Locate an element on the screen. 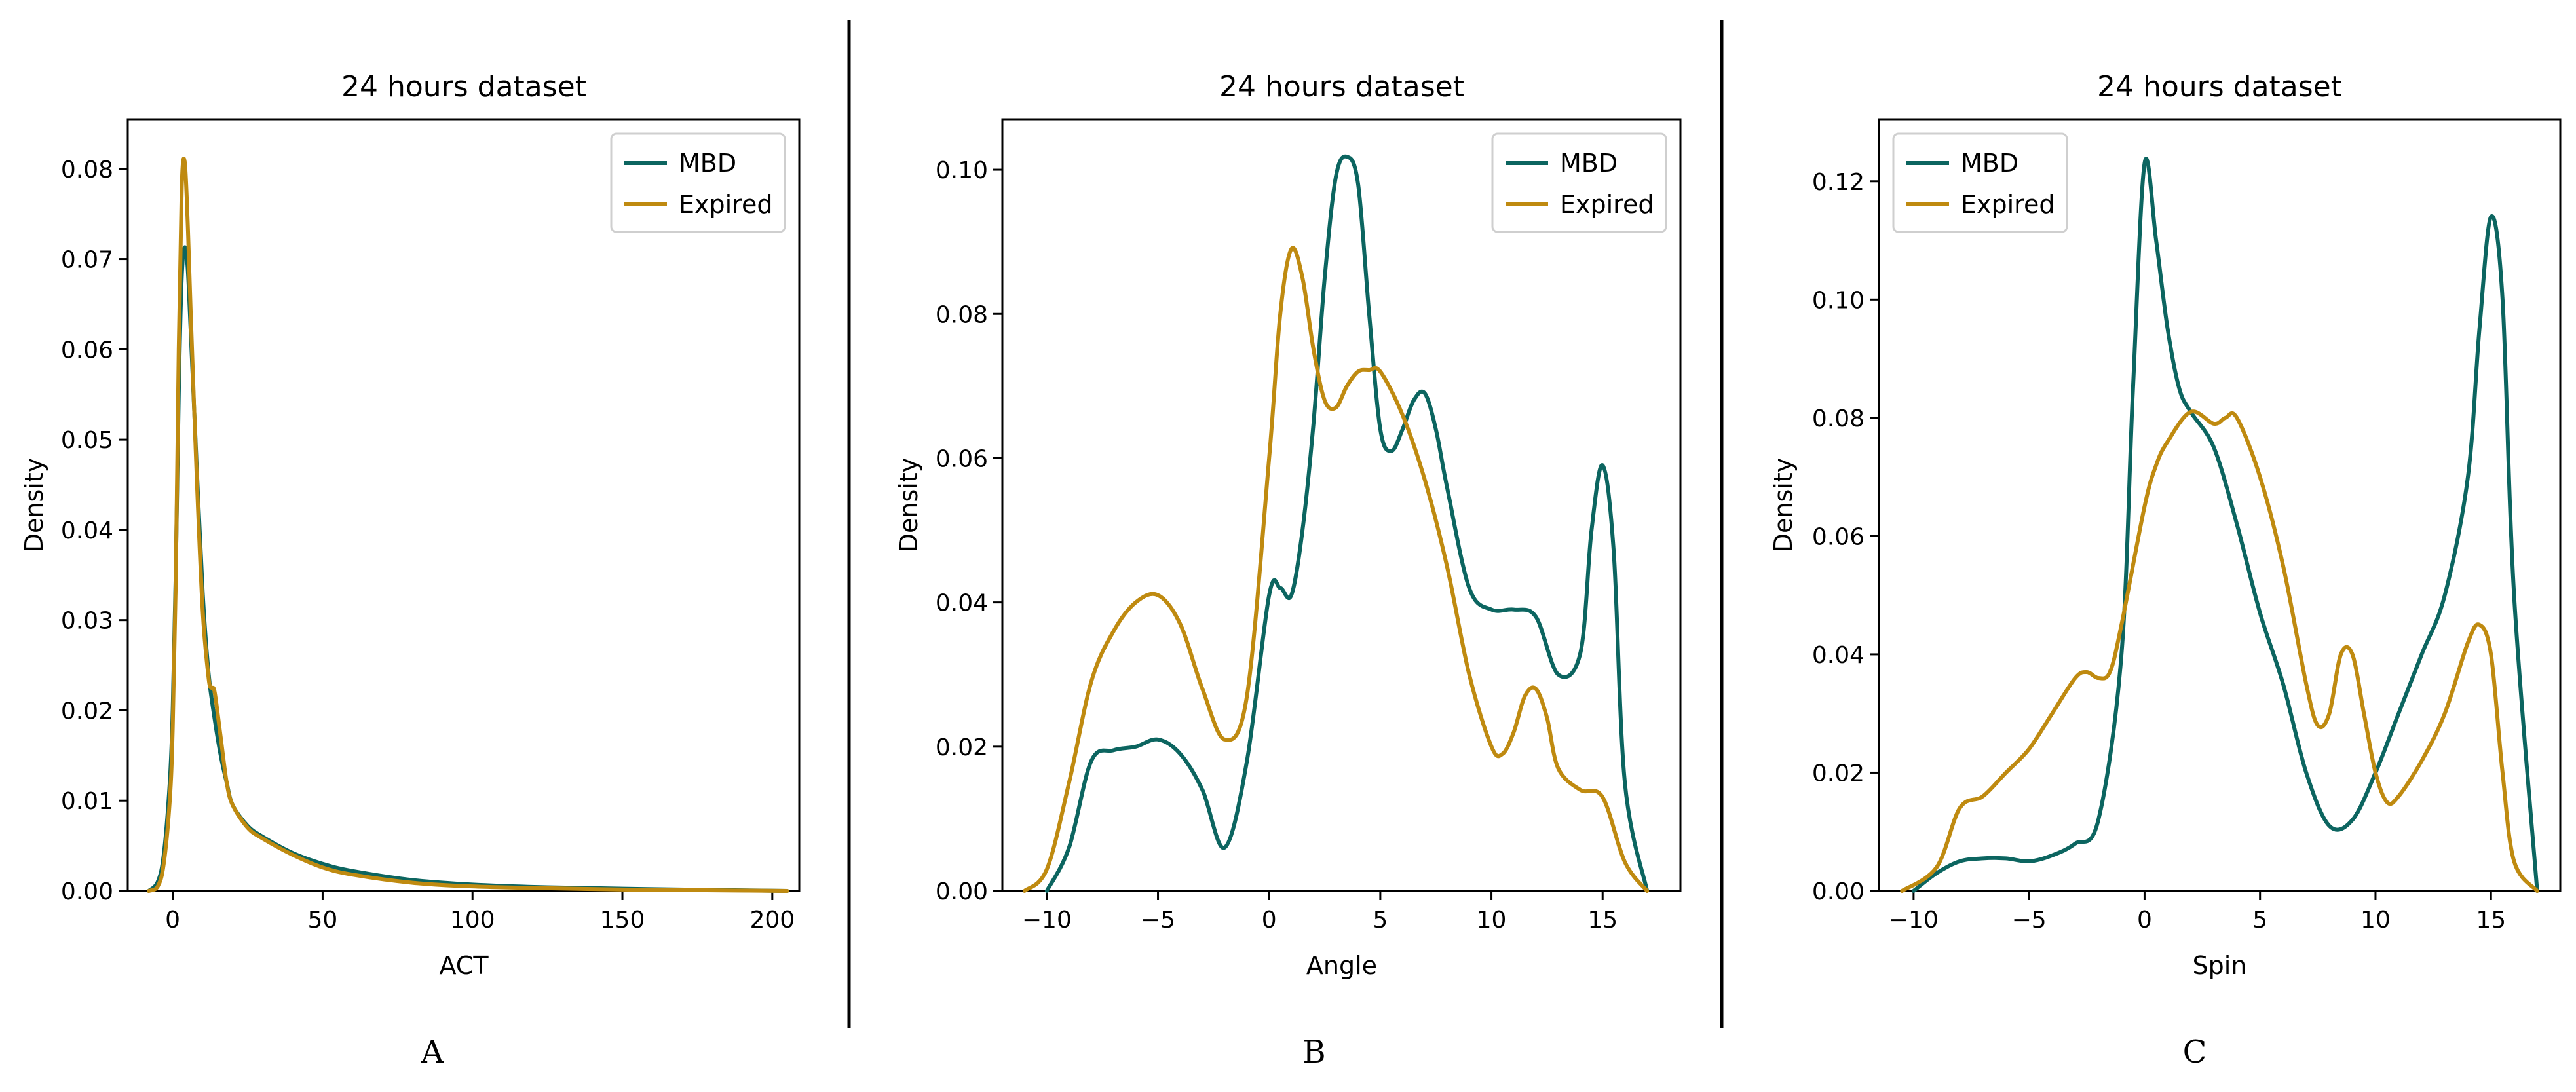 The width and height of the screenshot is (2576, 1092). panel-b-legend: MBD Expired is located at coordinates (1579, 182).